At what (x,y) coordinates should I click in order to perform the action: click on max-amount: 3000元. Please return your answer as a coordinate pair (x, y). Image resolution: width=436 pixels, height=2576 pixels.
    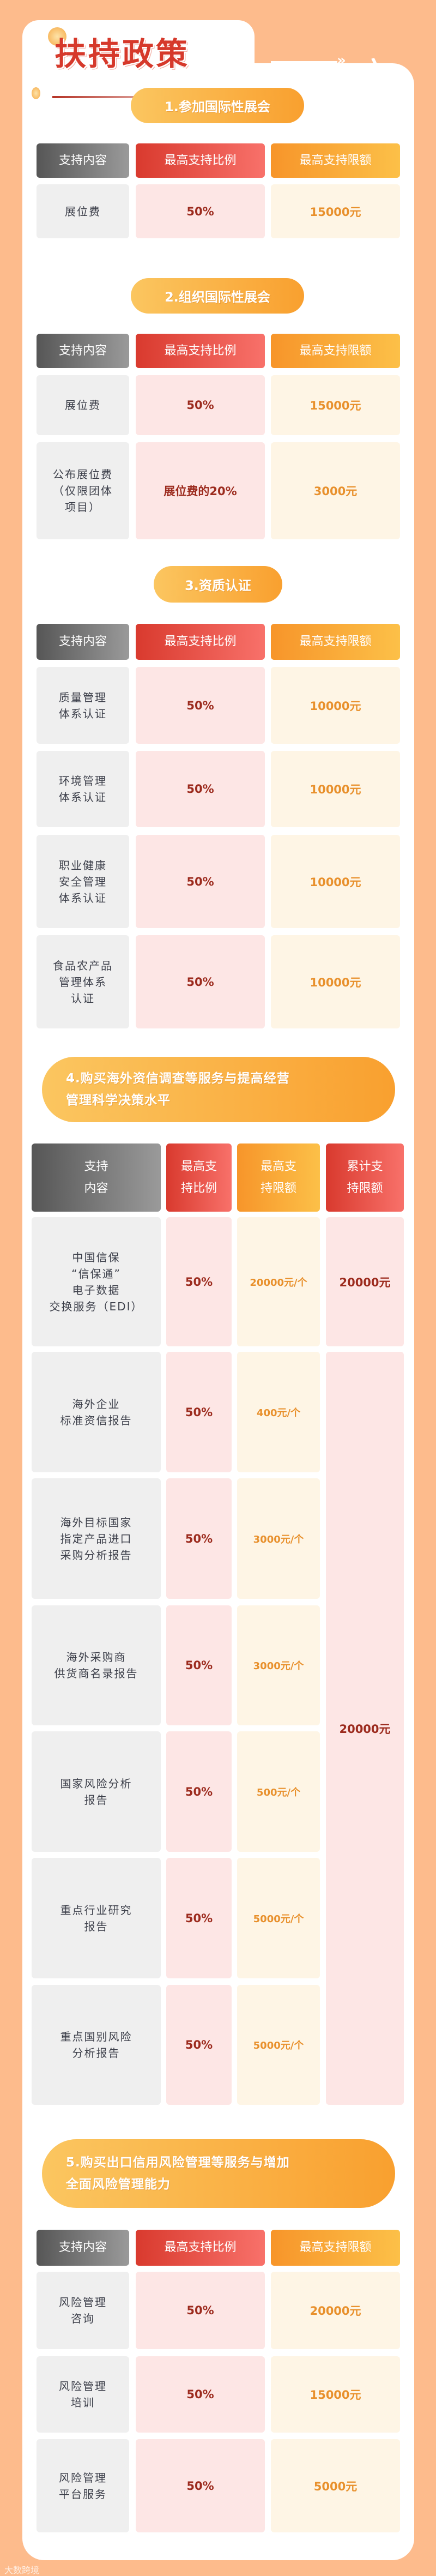
    Looking at the image, I should click on (336, 490).